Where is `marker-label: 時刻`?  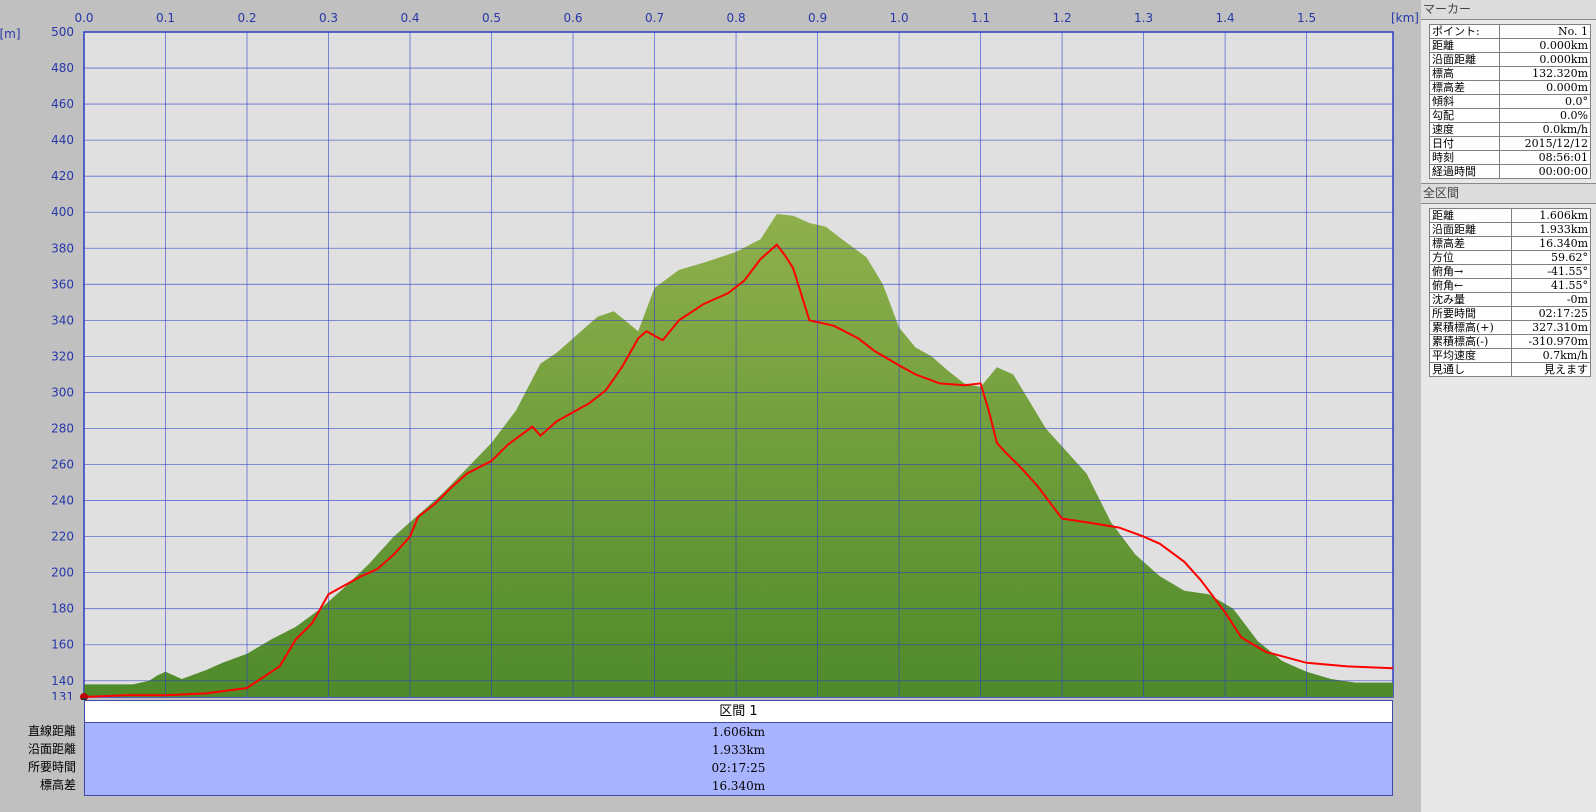 marker-label: 時刻 is located at coordinates (1464, 157).